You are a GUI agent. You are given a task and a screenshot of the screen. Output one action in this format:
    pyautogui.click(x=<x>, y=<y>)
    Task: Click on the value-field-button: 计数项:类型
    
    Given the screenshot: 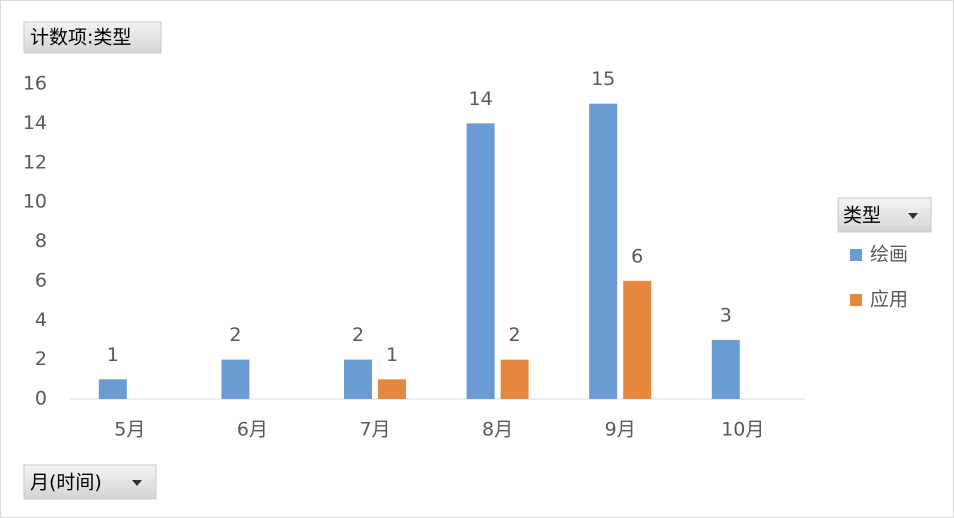 What is the action you would take?
    pyautogui.click(x=92, y=37)
    